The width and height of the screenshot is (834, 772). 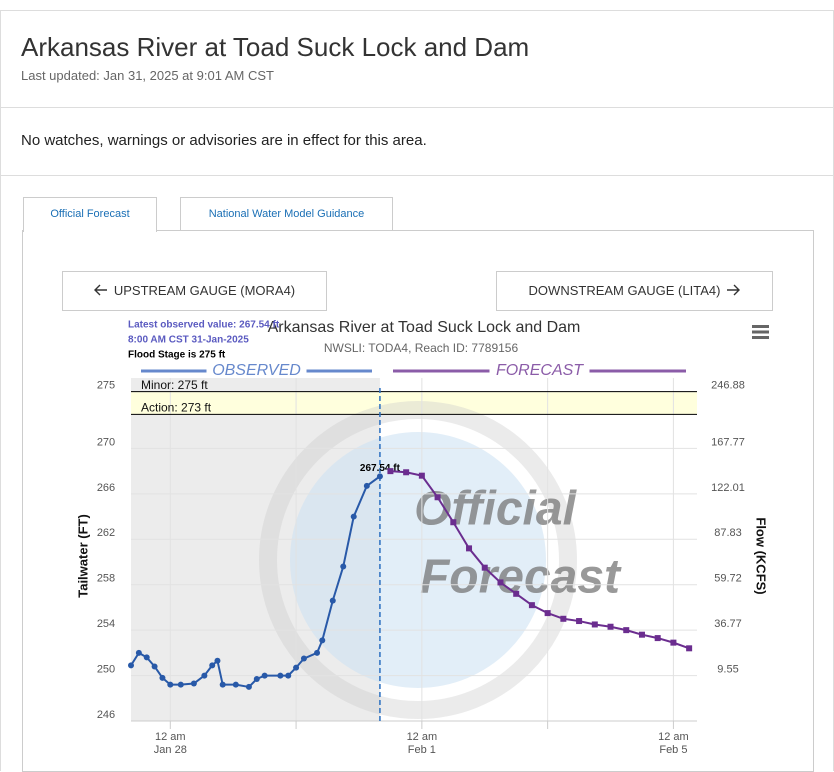 I want to click on x-tick-label: Feb 5, so click(x=673, y=750).